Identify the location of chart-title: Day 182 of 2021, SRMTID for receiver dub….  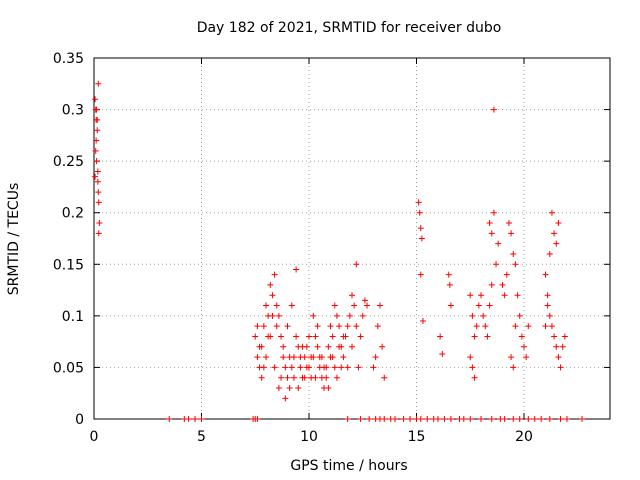
(349, 28).